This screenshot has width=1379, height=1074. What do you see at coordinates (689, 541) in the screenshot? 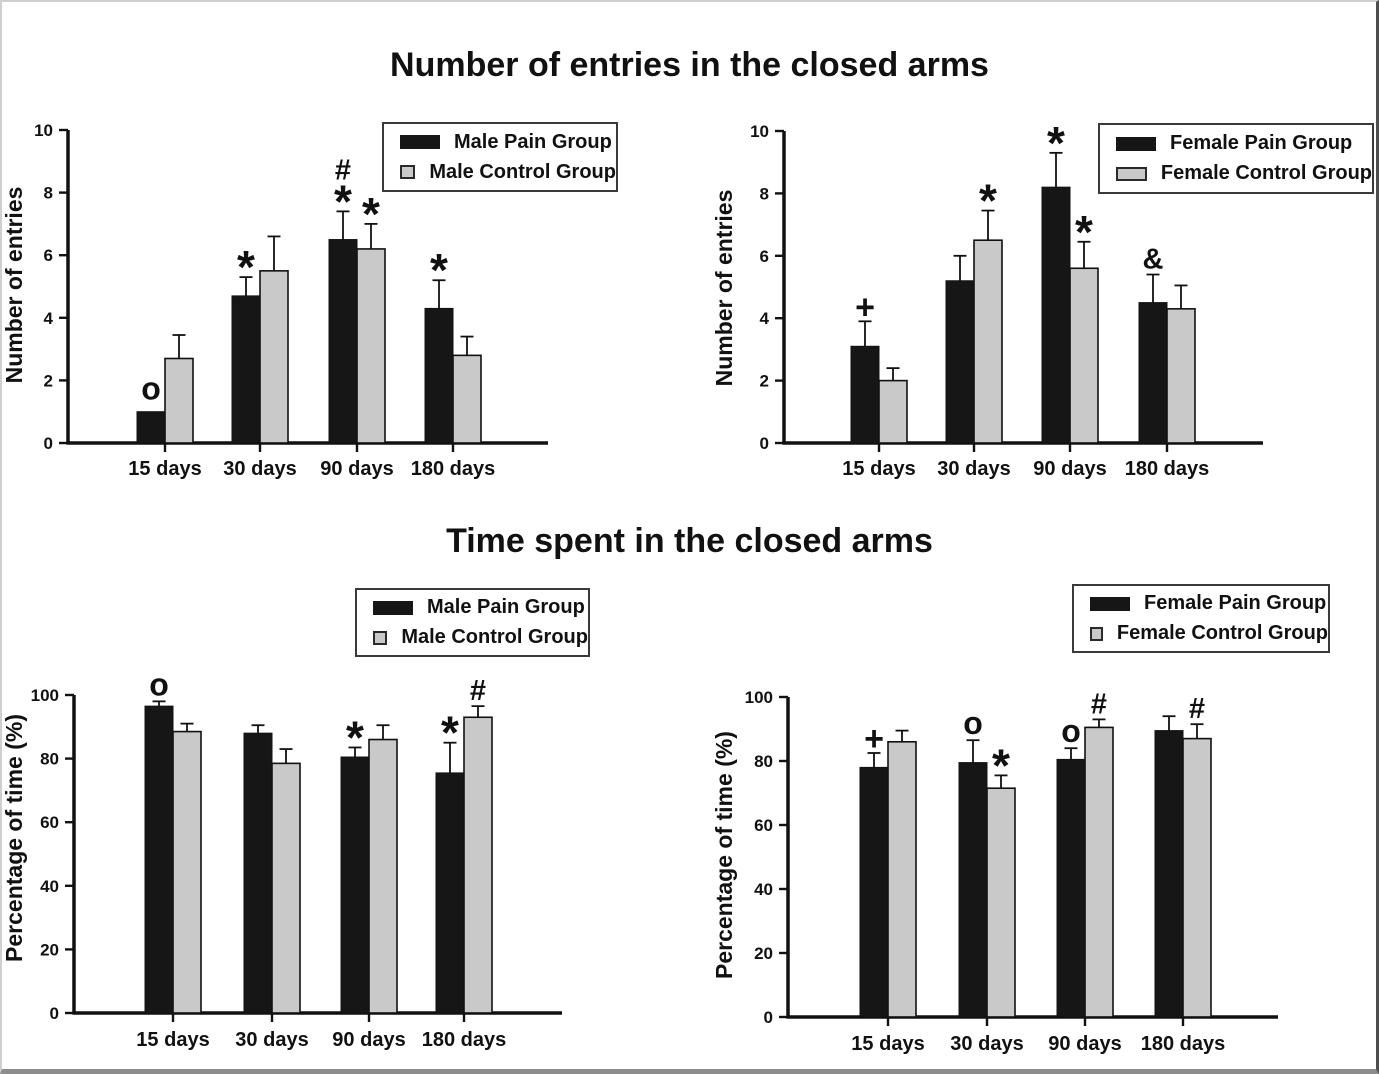
I see `section-title-time: Time spent in the closed arms` at bounding box center [689, 541].